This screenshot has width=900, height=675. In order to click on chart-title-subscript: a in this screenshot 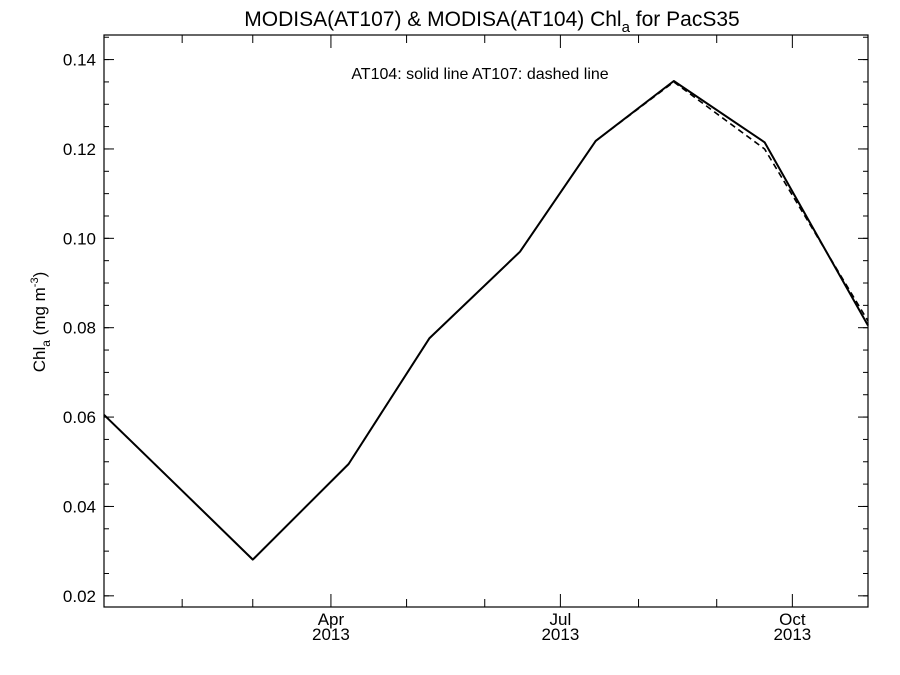, I will do `click(626, 27)`.